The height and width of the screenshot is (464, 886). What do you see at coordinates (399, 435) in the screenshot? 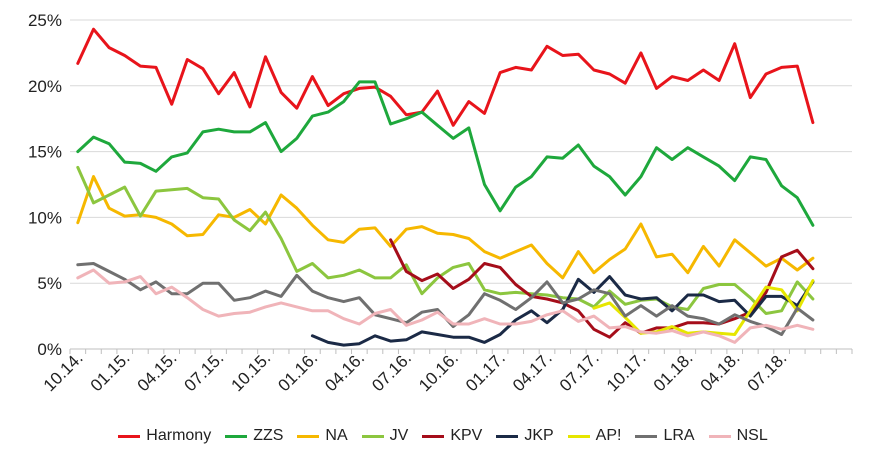
I see `legend-label: JV` at bounding box center [399, 435].